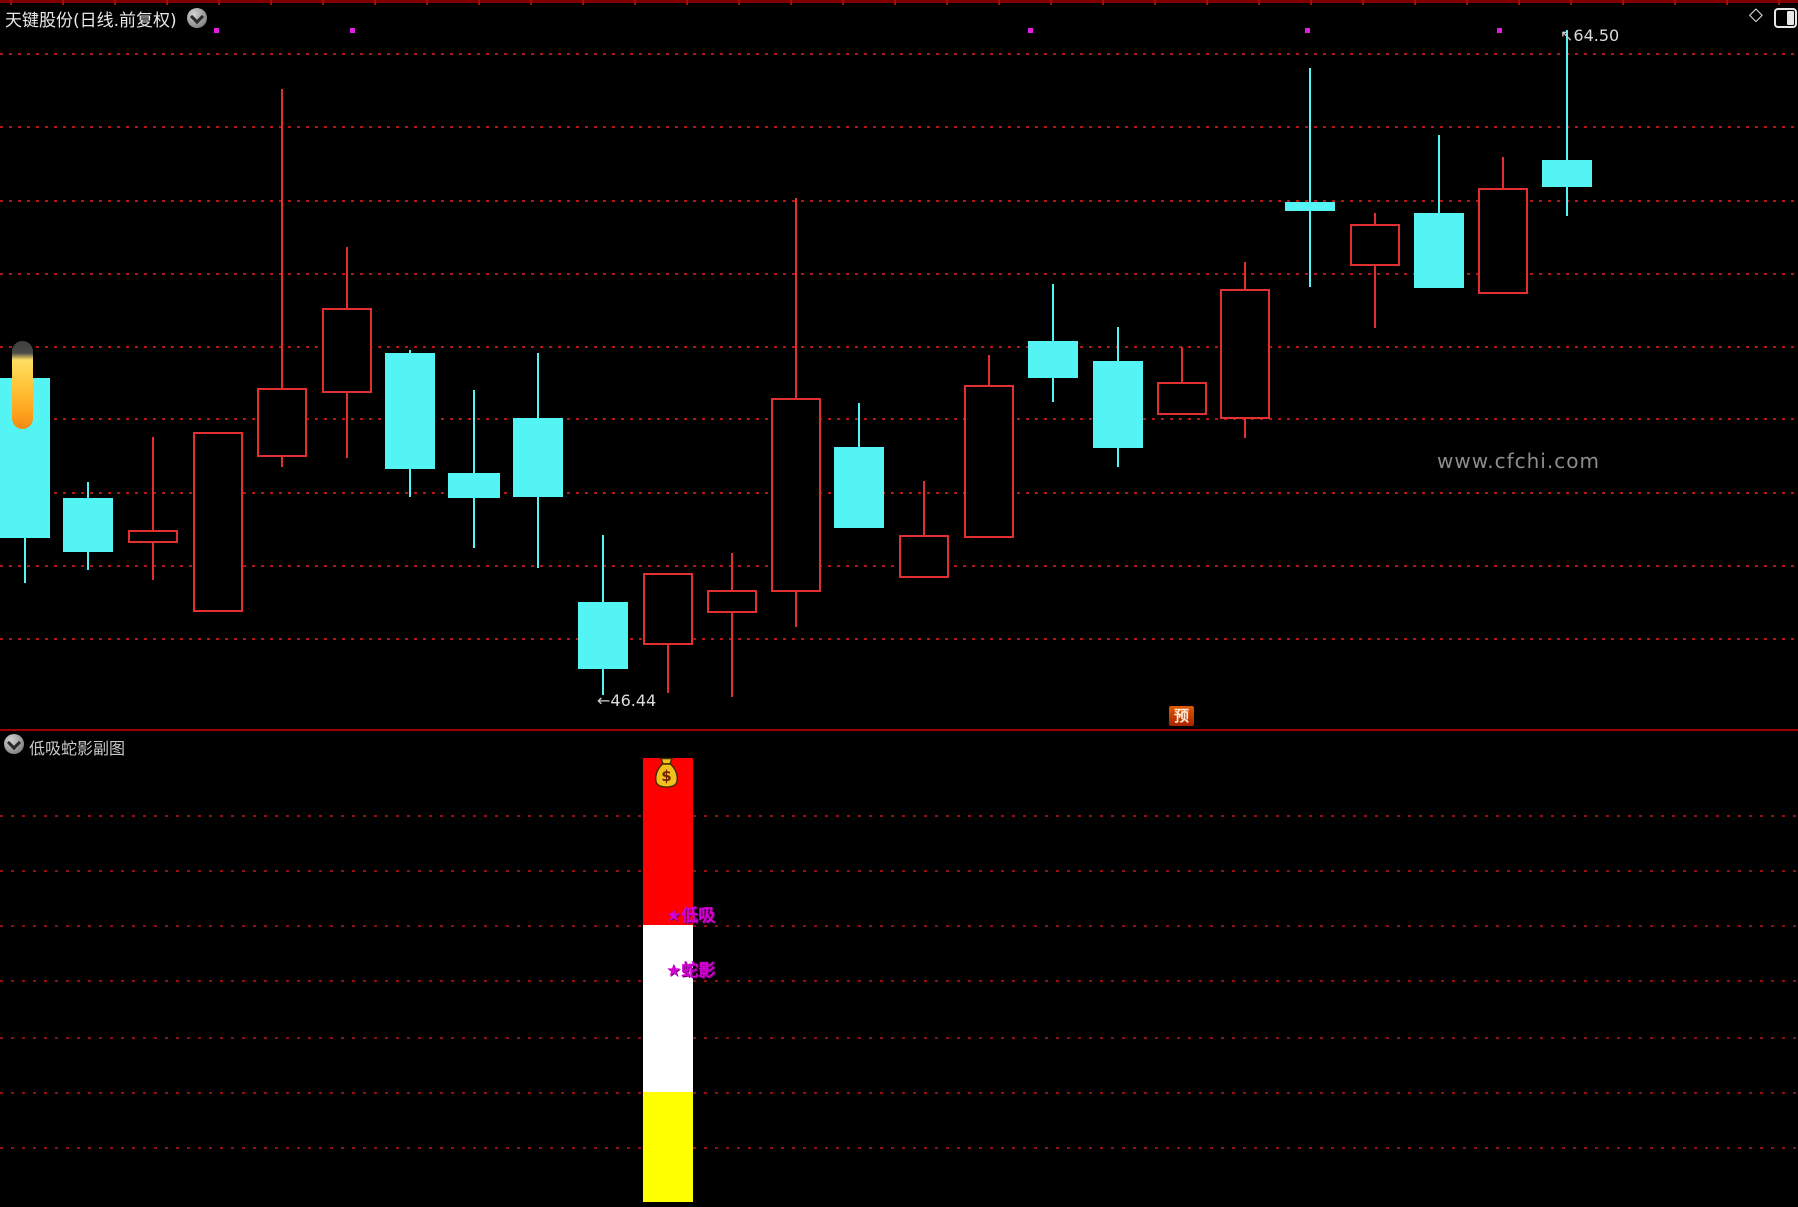 The height and width of the screenshot is (1207, 1798). What do you see at coordinates (1596, 35) in the screenshot?
I see `high-price-value: 64.50` at bounding box center [1596, 35].